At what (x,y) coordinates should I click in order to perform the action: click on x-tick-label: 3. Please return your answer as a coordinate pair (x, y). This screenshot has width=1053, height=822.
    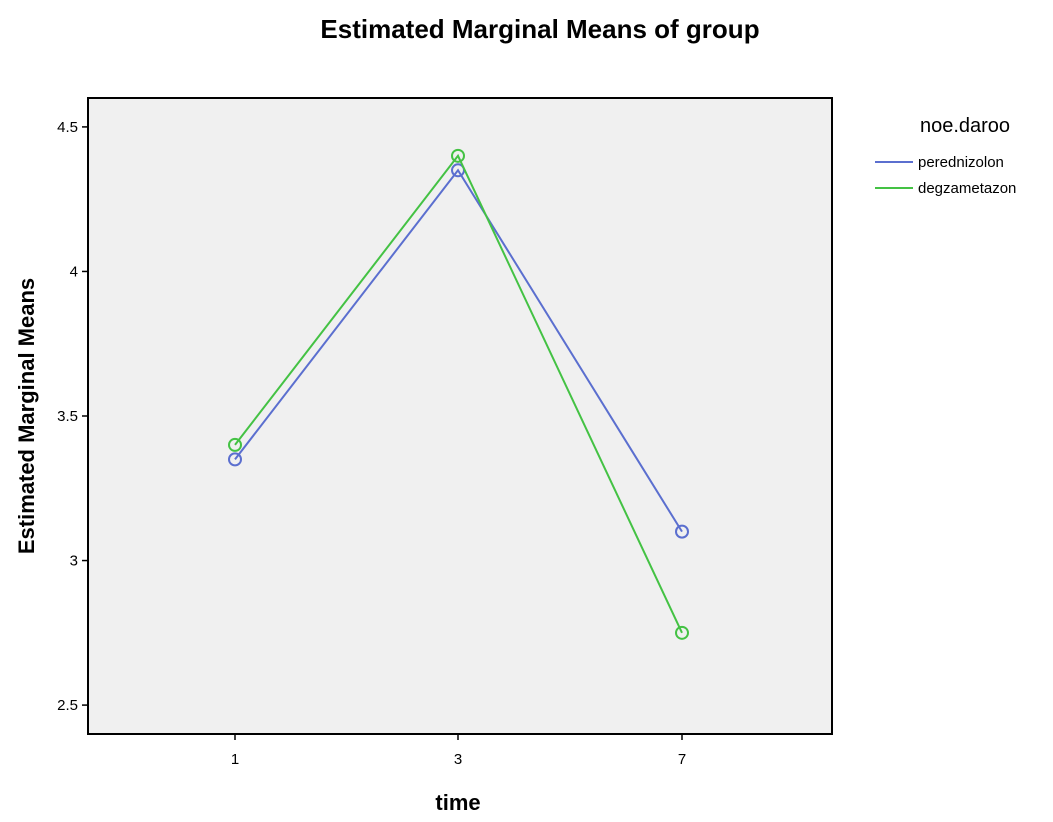
    Looking at the image, I should click on (458, 759).